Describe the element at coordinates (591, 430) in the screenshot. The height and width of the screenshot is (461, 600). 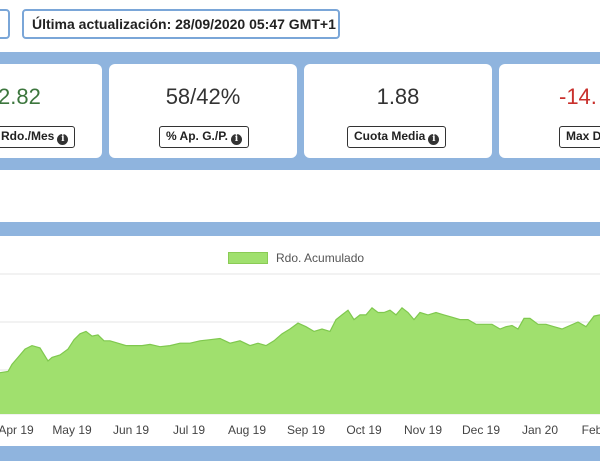
I see `x-tick-label: Feb` at that location.